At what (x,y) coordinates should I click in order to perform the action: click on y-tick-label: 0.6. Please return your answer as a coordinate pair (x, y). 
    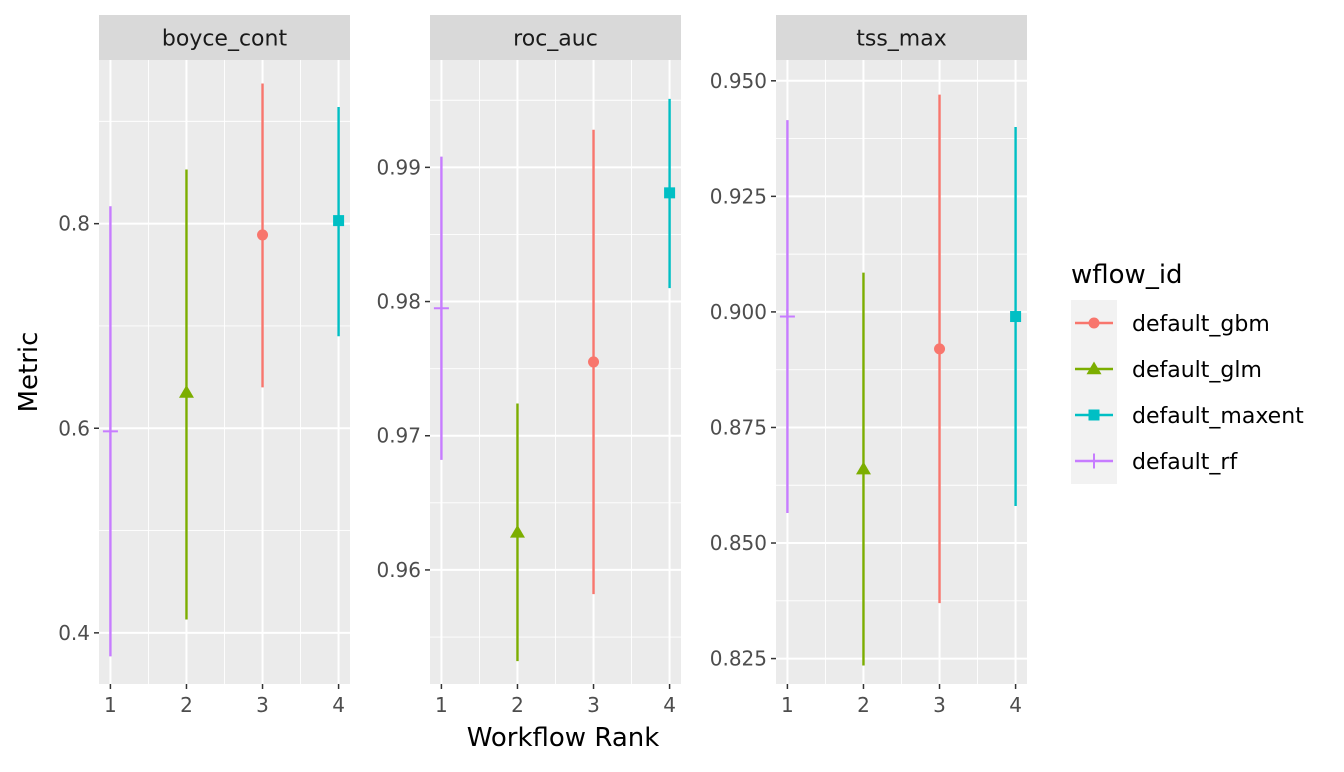
    Looking at the image, I should click on (74, 428).